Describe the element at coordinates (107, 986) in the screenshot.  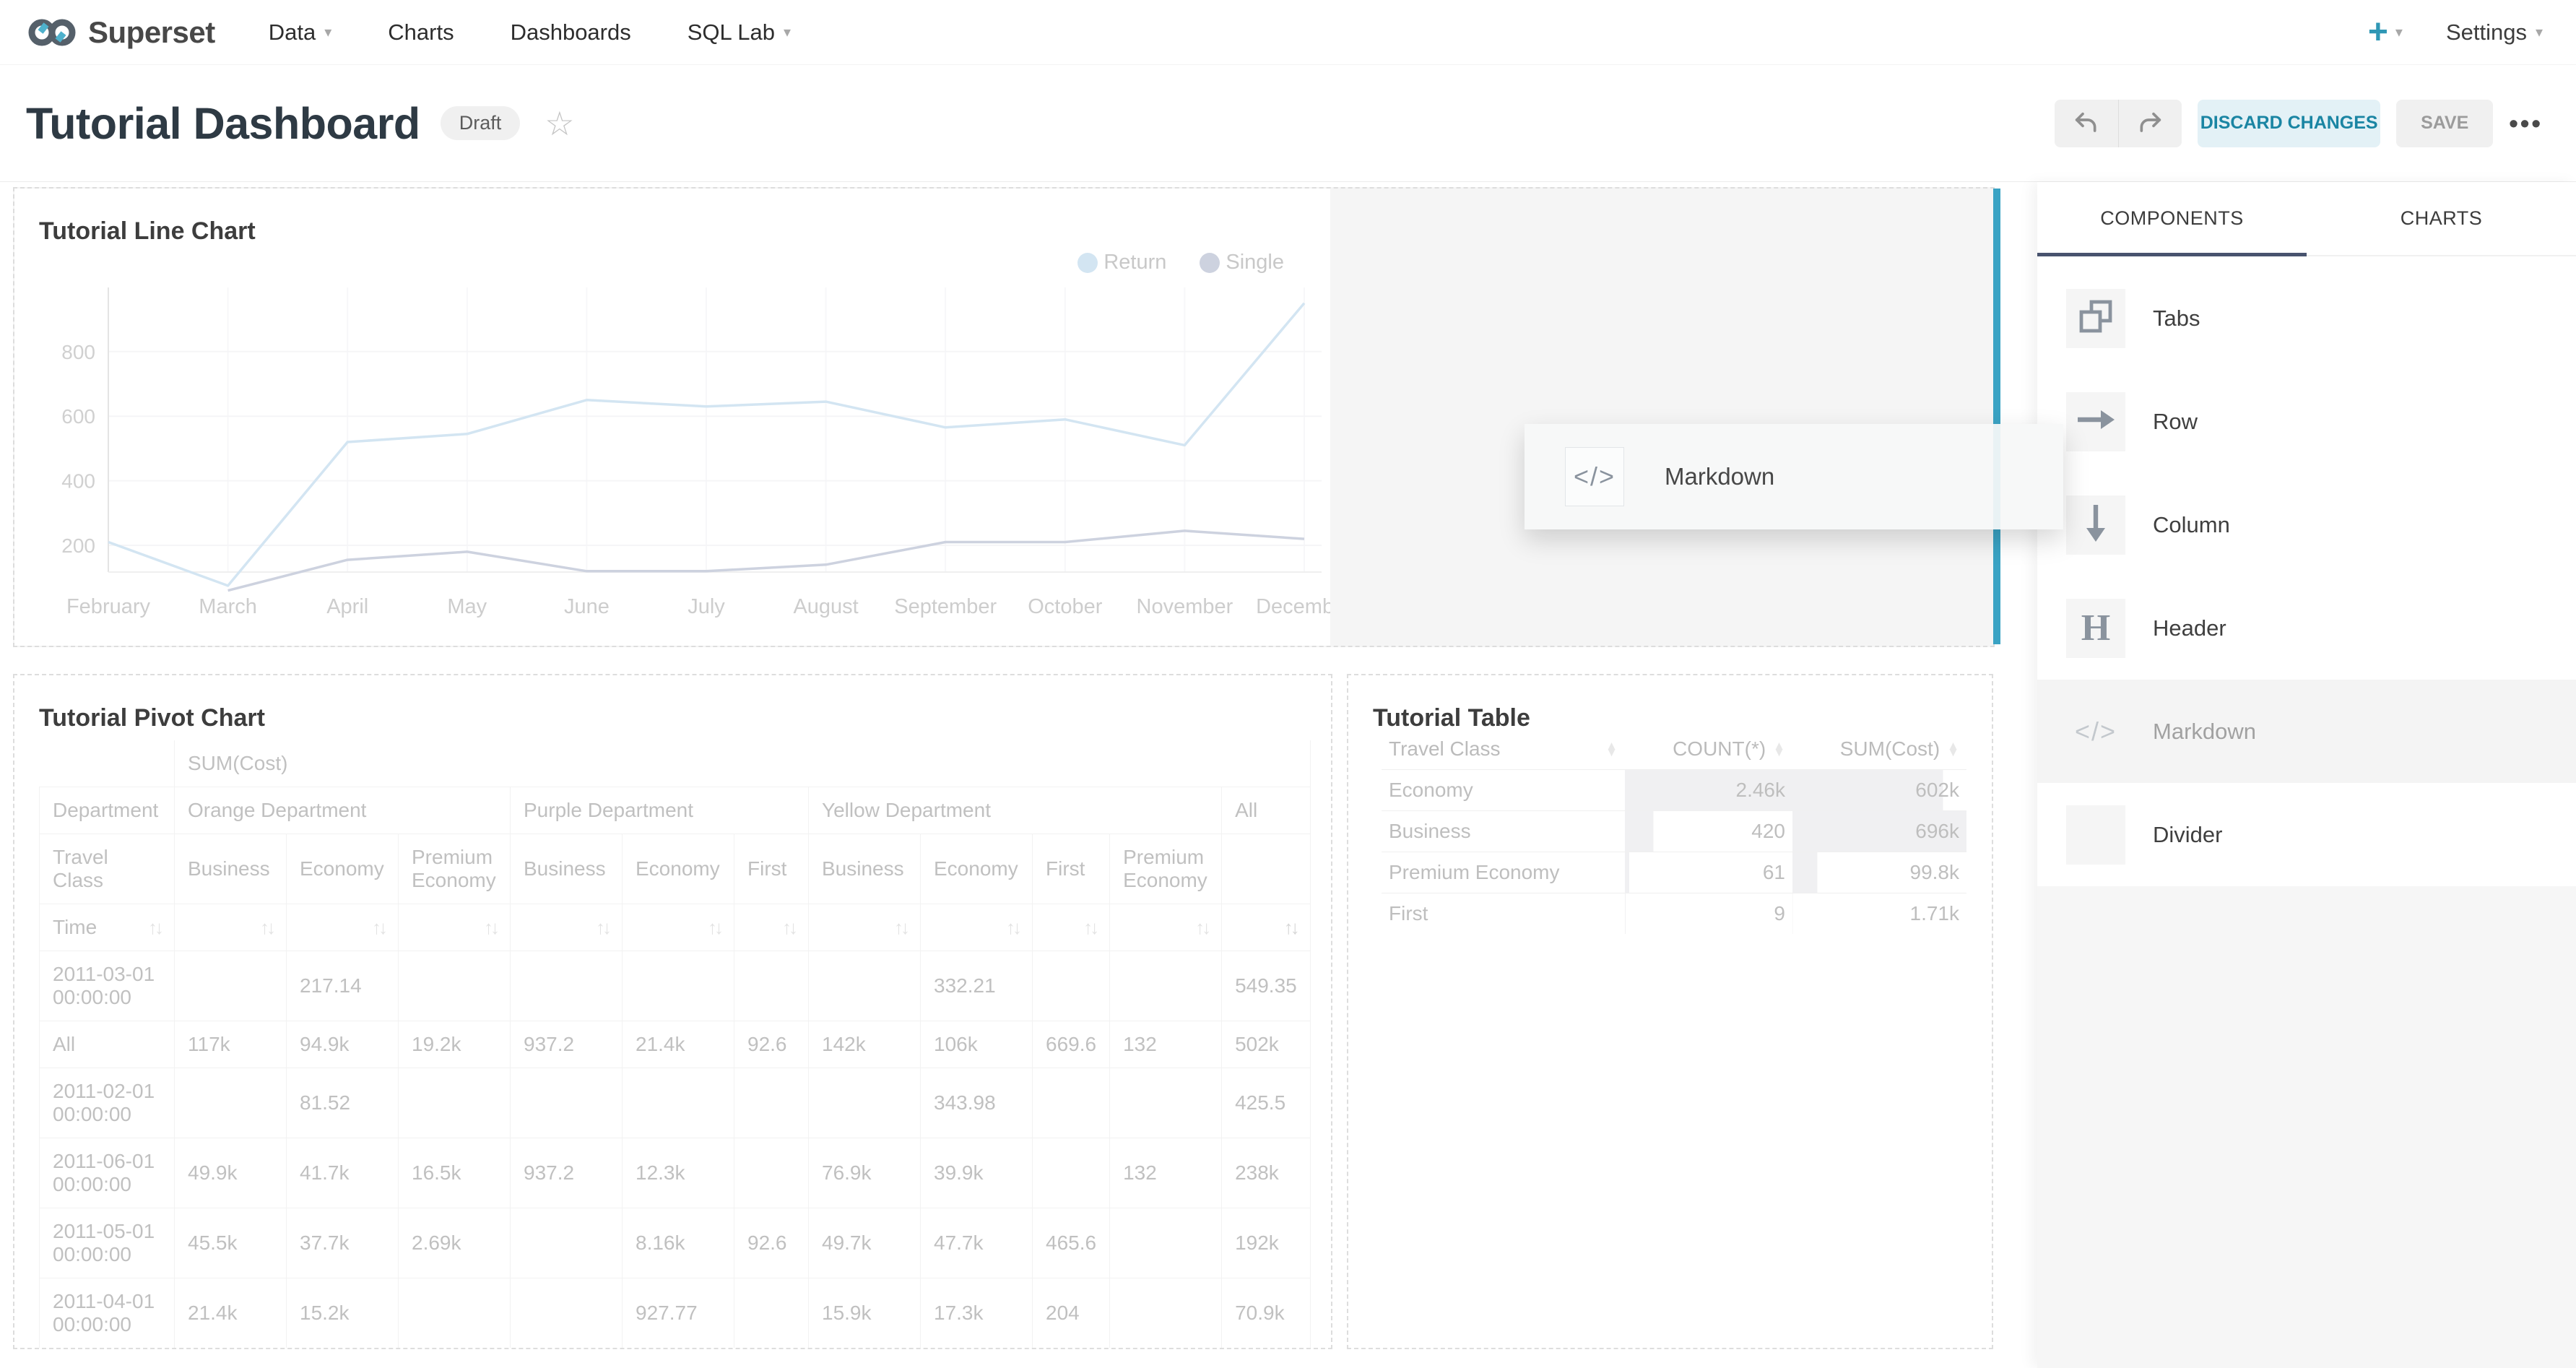
I see `pivot-cell: 2011-03-01 00:00:00` at that location.